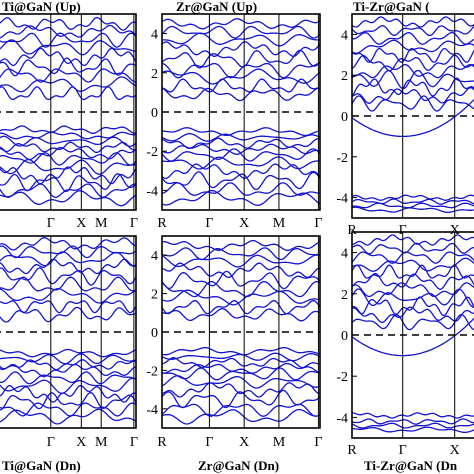  Describe the element at coordinates (411, 465) in the screenshot. I see `panel-title: Ti-Zr@GaN (Dn` at that location.